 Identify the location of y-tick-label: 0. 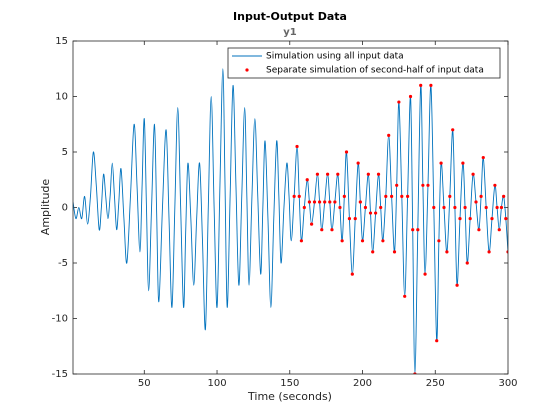
(65, 208).